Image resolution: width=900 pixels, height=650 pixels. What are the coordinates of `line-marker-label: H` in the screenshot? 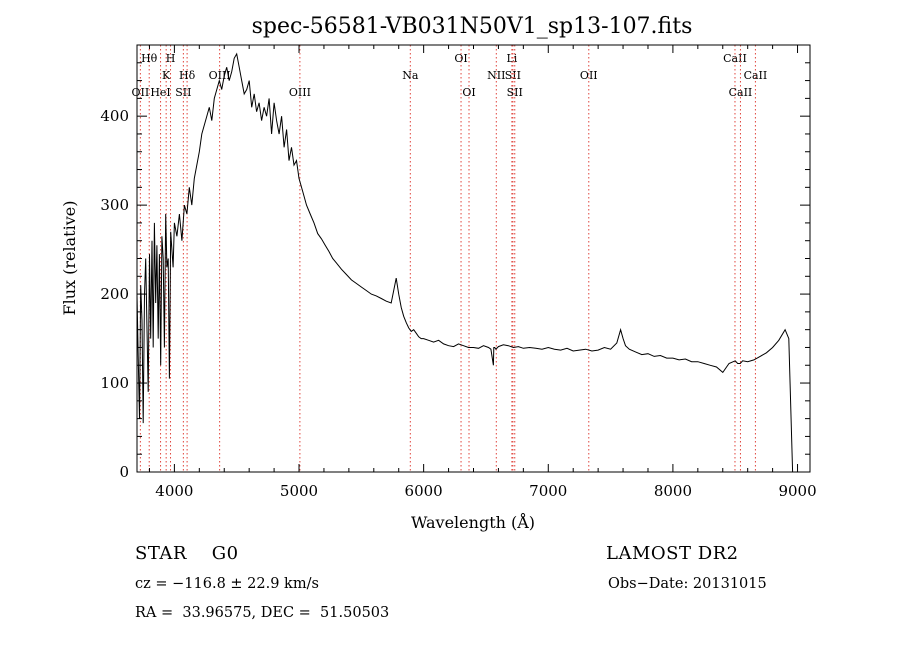 It's located at (171, 58).